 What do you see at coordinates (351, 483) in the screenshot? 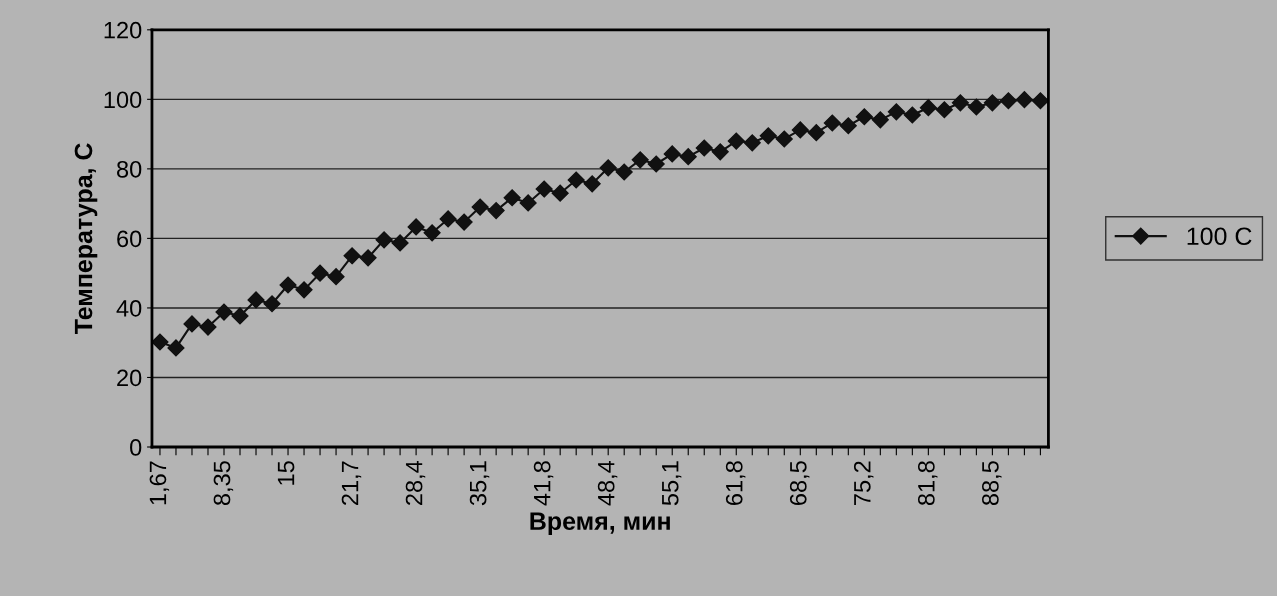
I see `x-tick-label: 21,7` at bounding box center [351, 483].